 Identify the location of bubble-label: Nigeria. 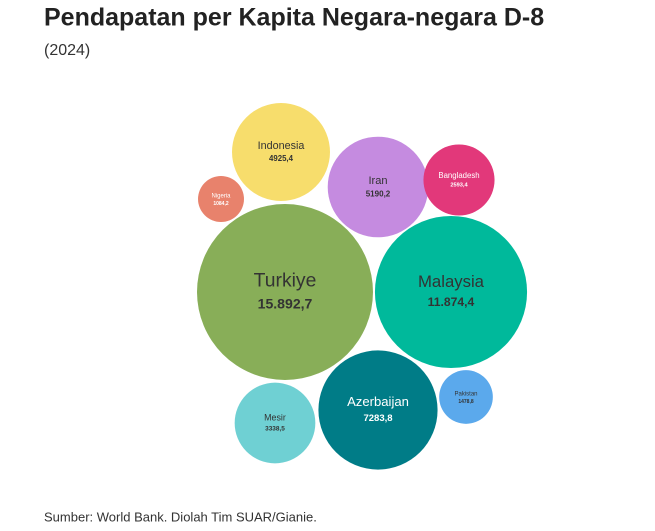
(221, 196).